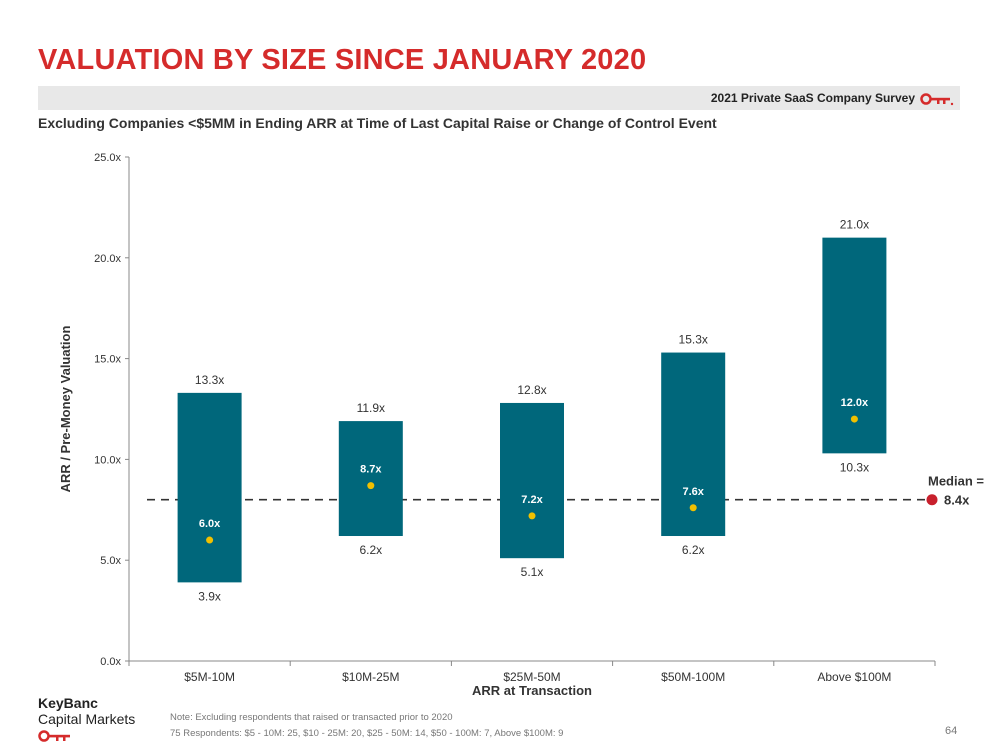 The image size is (1000, 750). I want to click on high-value-label: 11.9x, so click(371, 408).